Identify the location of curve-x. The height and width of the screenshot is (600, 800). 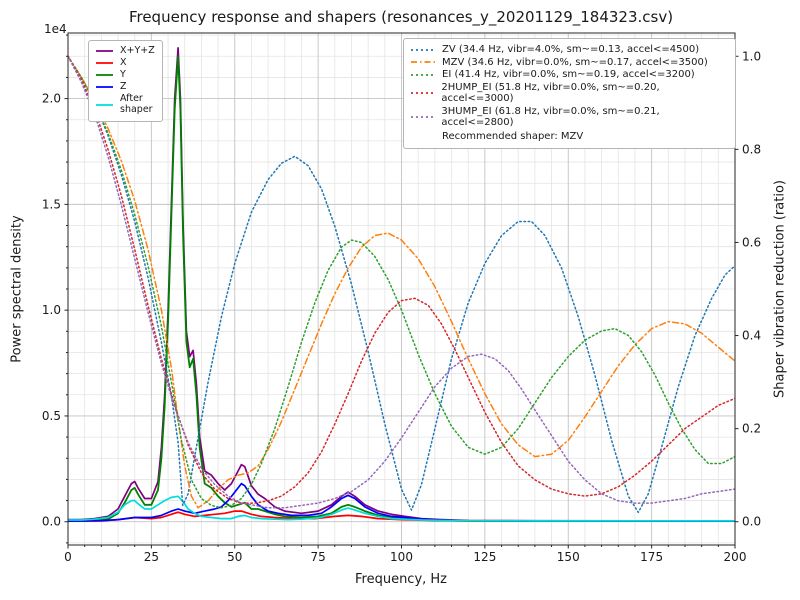
(401, 516).